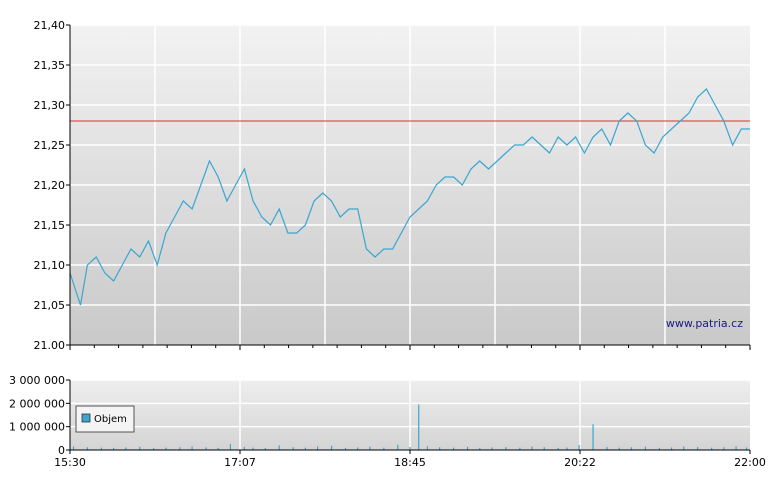 Image resolution: width=780 pixels, height=490 pixels. What do you see at coordinates (50, 145) in the screenshot?
I see `price-y-tick-label: 21,25` at bounding box center [50, 145].